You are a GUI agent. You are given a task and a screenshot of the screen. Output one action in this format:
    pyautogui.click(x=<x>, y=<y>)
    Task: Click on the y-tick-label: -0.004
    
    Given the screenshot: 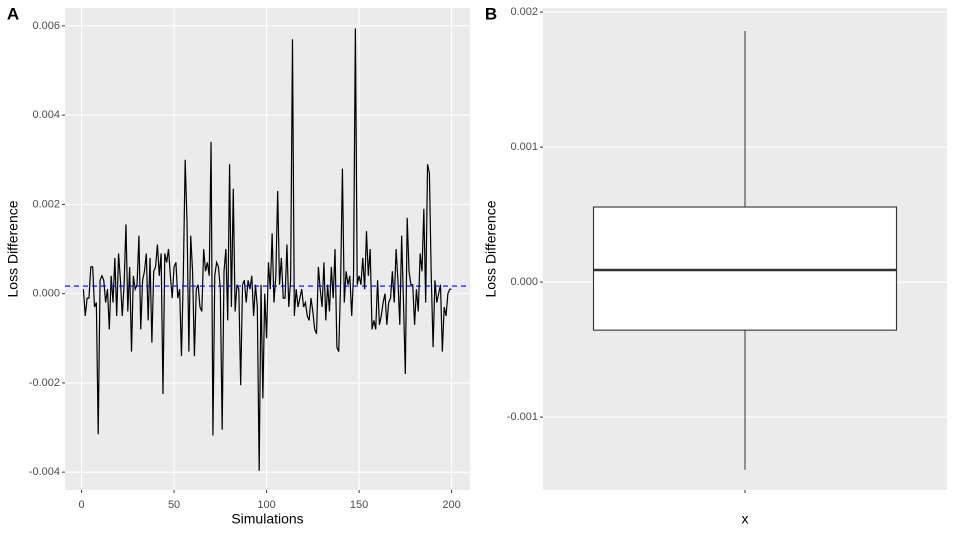 What is the action you would take?
    pyautogui.click(x=44, y=472)
    